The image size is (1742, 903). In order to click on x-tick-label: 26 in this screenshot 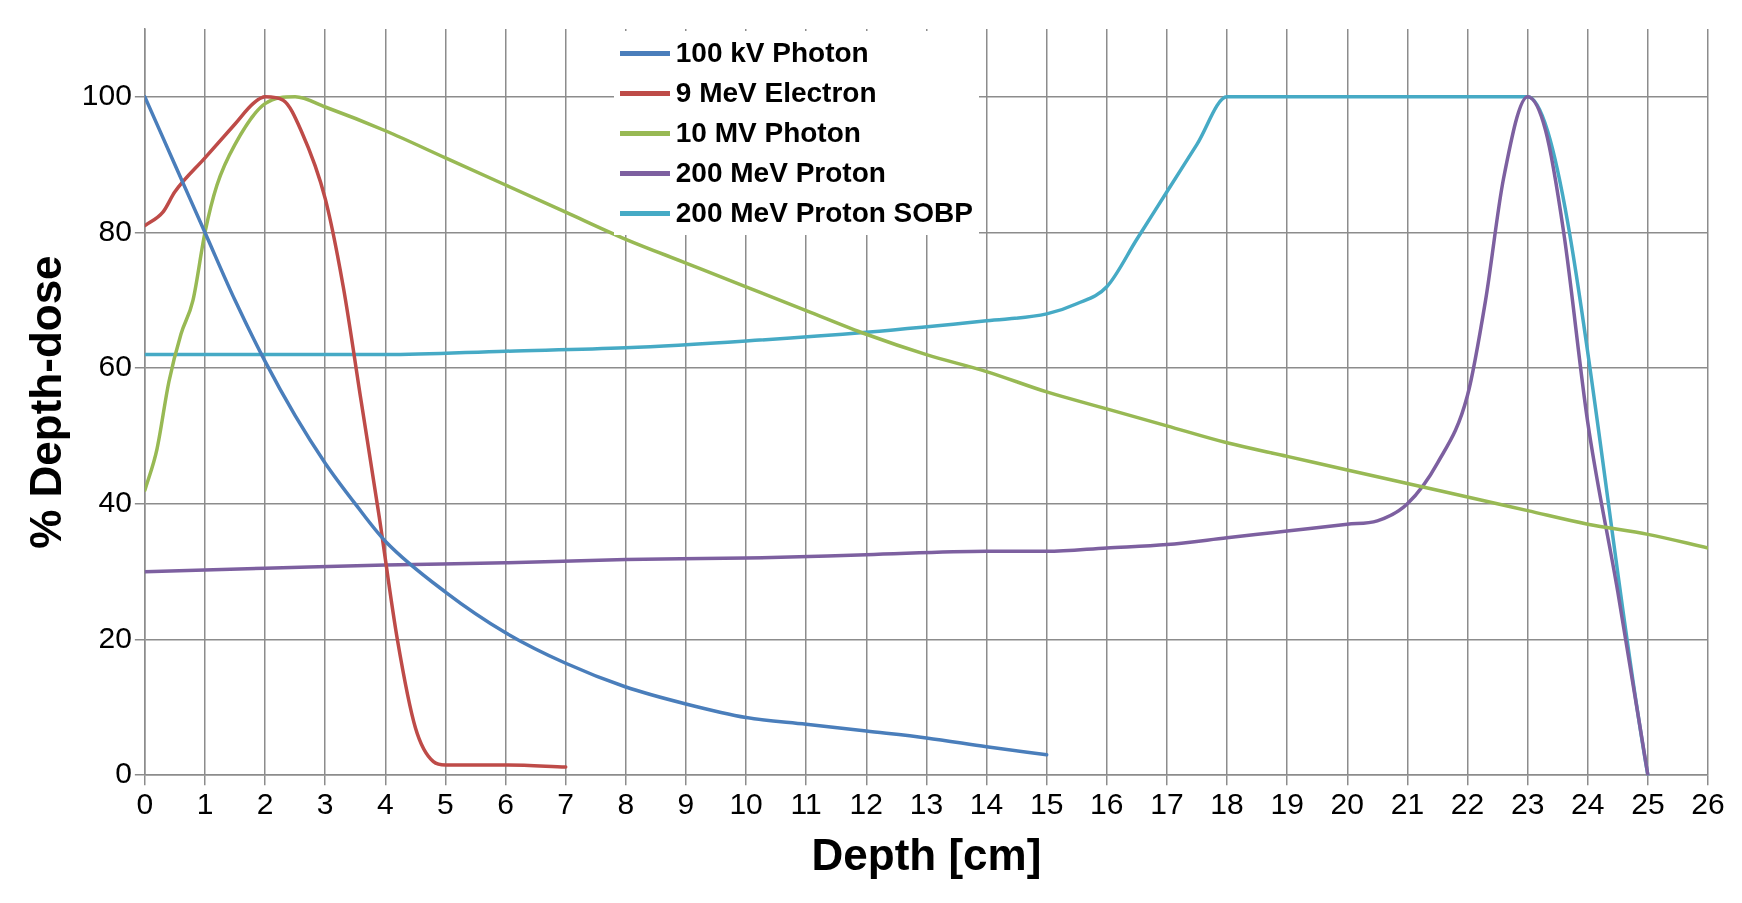, I will do `click(1708, 804)`.